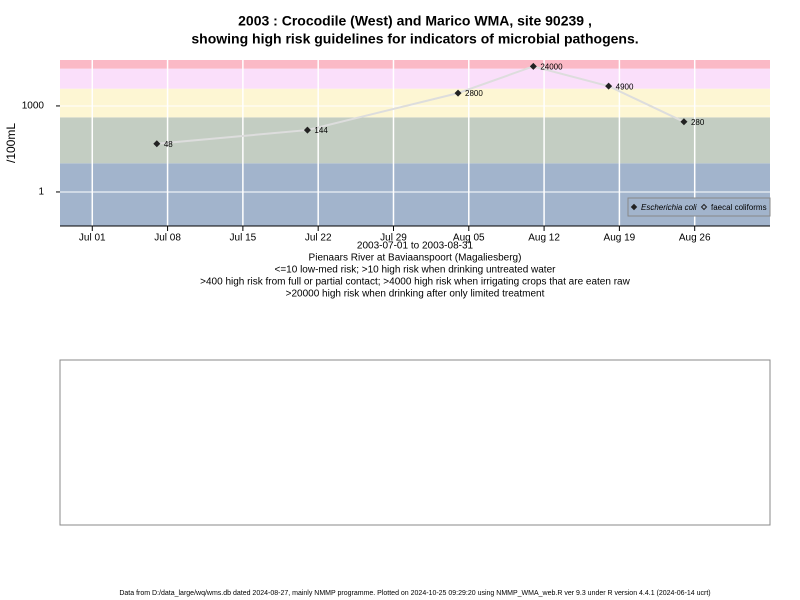 The width and height of the screenshot is (800, 600). Describe the element at coordinates (620, 238) in the screenshot. I see `x-tick-label: Aug 19` at that location.